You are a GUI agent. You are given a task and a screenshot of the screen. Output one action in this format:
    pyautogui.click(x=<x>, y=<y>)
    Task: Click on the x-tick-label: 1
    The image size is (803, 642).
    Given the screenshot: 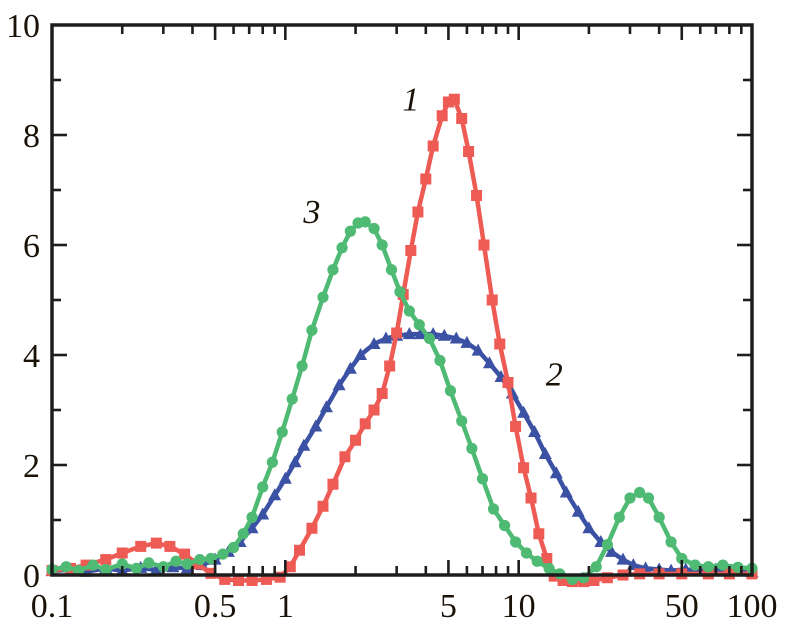 What is the action you would take?
    pyautogui.click(x=285, y=606)
    